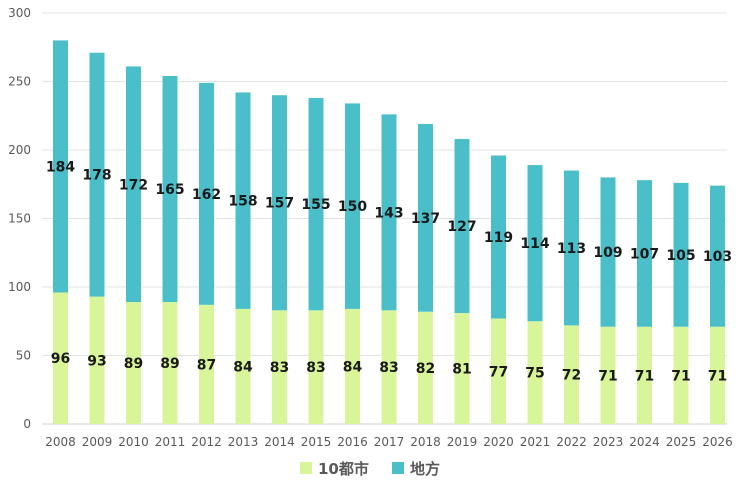  I want to click on legend: 10都市 地方, so click(370, 469).